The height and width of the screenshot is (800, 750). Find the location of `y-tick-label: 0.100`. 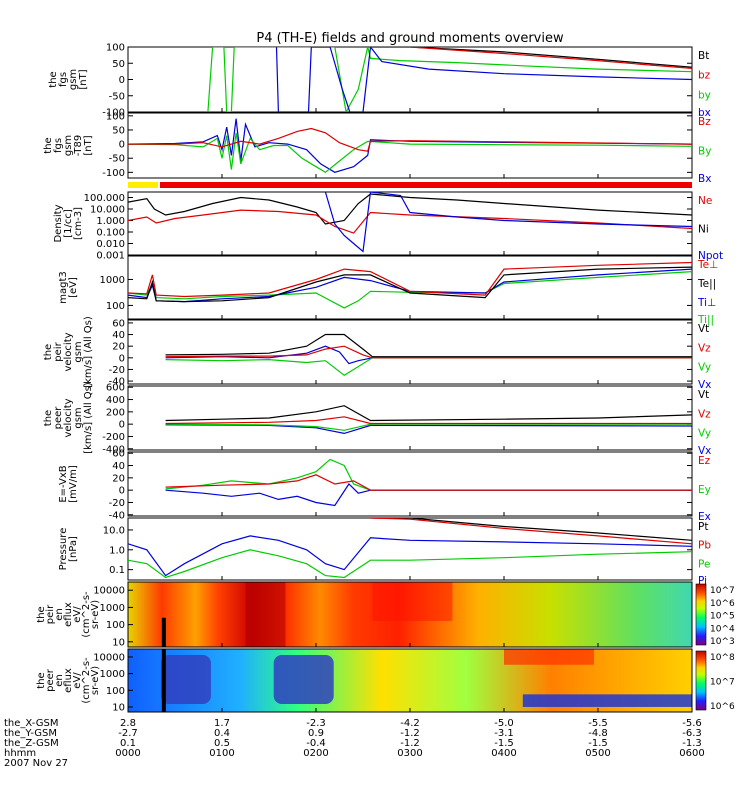

y-tick-label: 0.100 is located at coordinates (110, 232).